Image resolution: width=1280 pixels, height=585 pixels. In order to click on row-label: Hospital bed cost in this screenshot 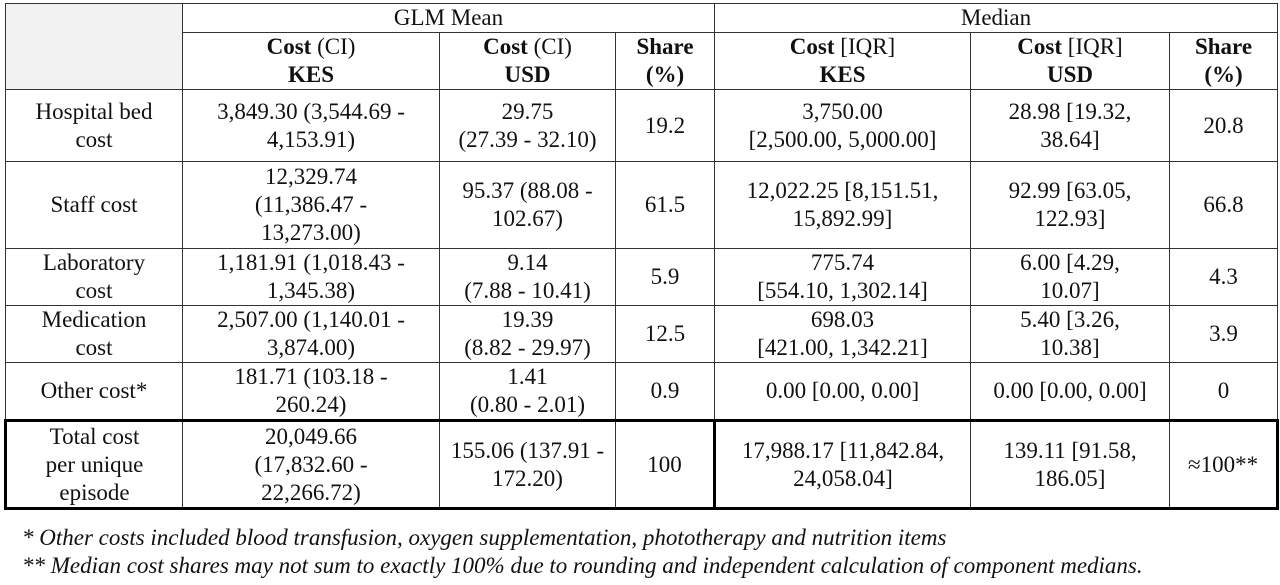, I will do `click(94, 125)`.